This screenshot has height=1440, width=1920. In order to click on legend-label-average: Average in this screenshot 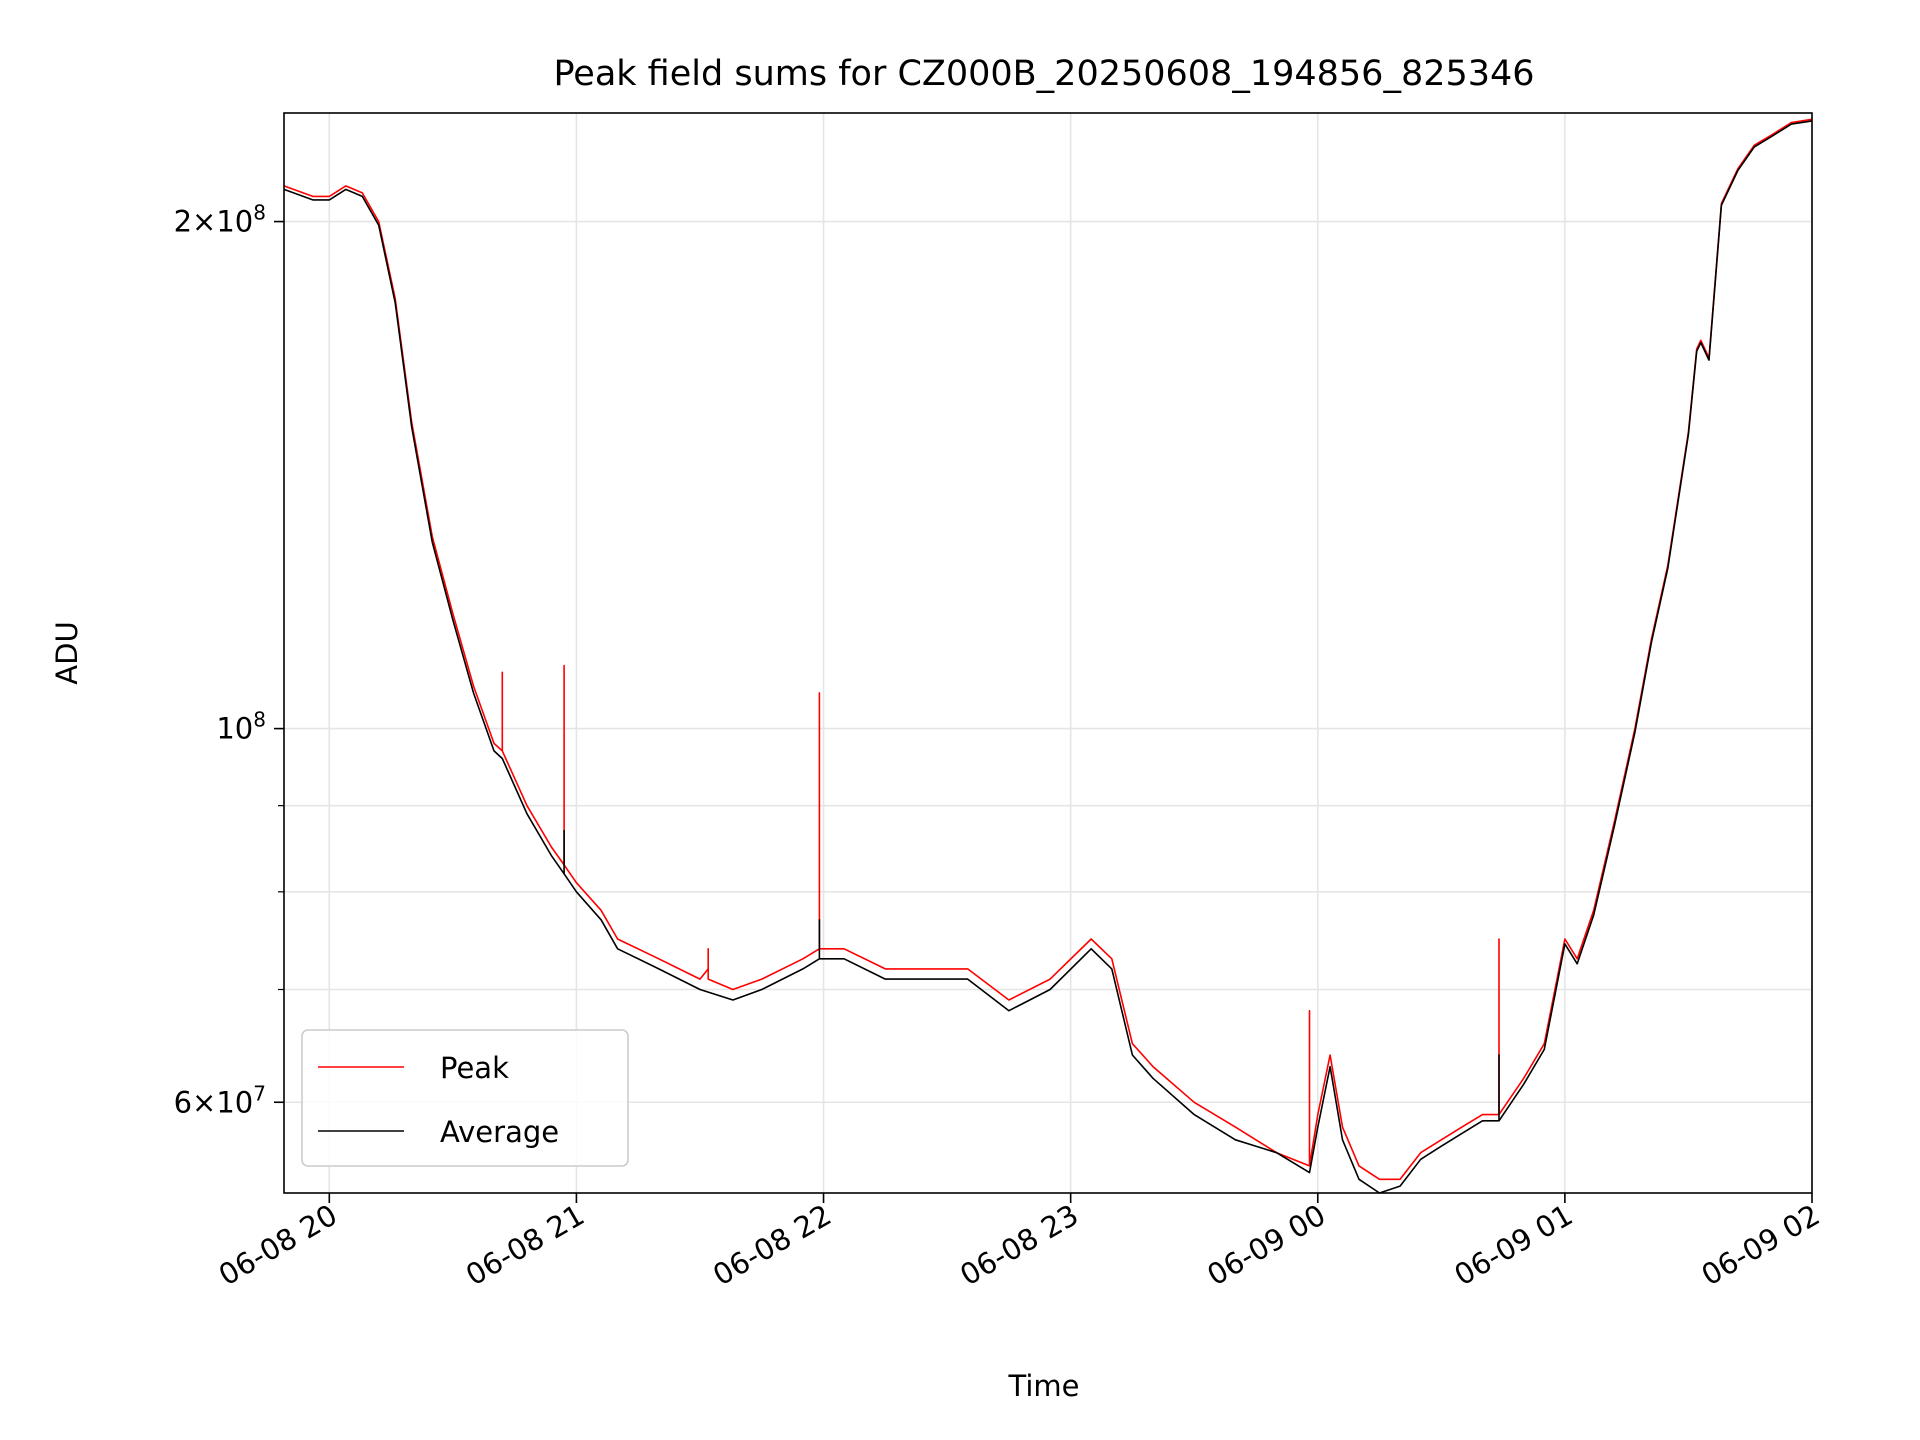, I will do `click(499, 1132)`.